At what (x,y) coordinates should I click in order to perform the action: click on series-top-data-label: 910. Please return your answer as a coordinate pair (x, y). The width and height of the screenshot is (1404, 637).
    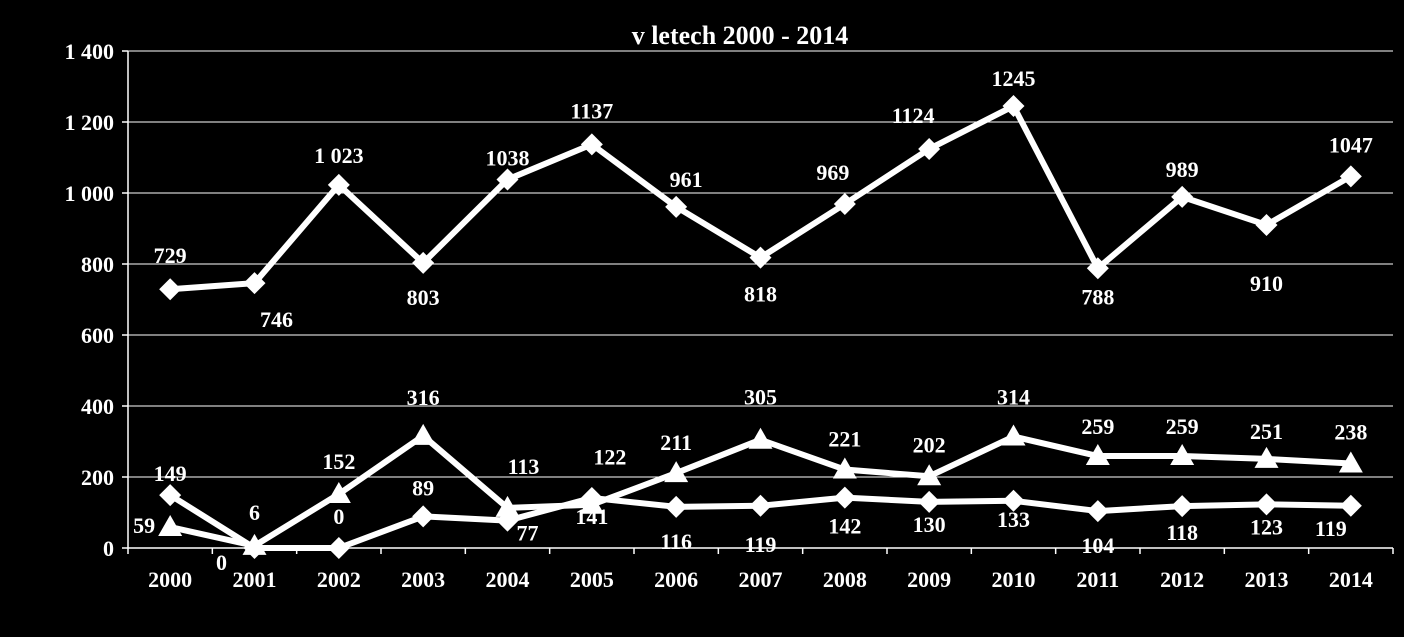
    Looking at the image, I should click on (1266, 283).